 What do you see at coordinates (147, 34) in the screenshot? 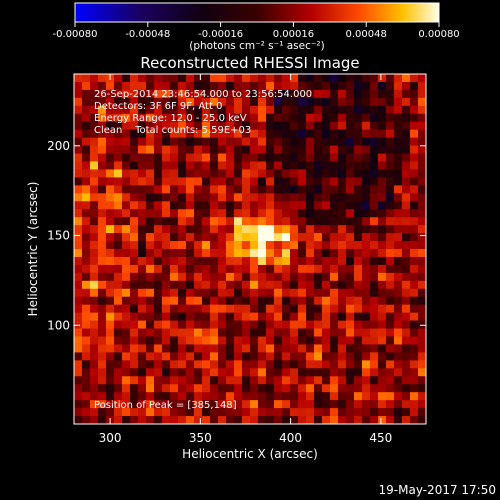
I see `colorbar-tick-label: -0.00048` at bounding box center [147, 34].